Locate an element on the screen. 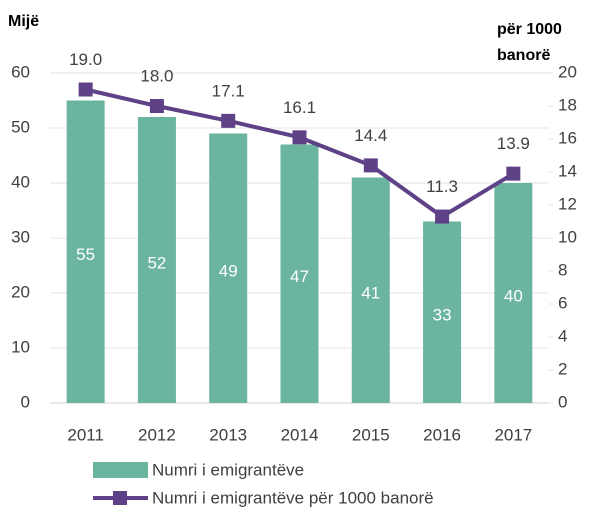 This screenshot has width=598, height=515. bar-label: 49 is located at coordinates (228, 271).